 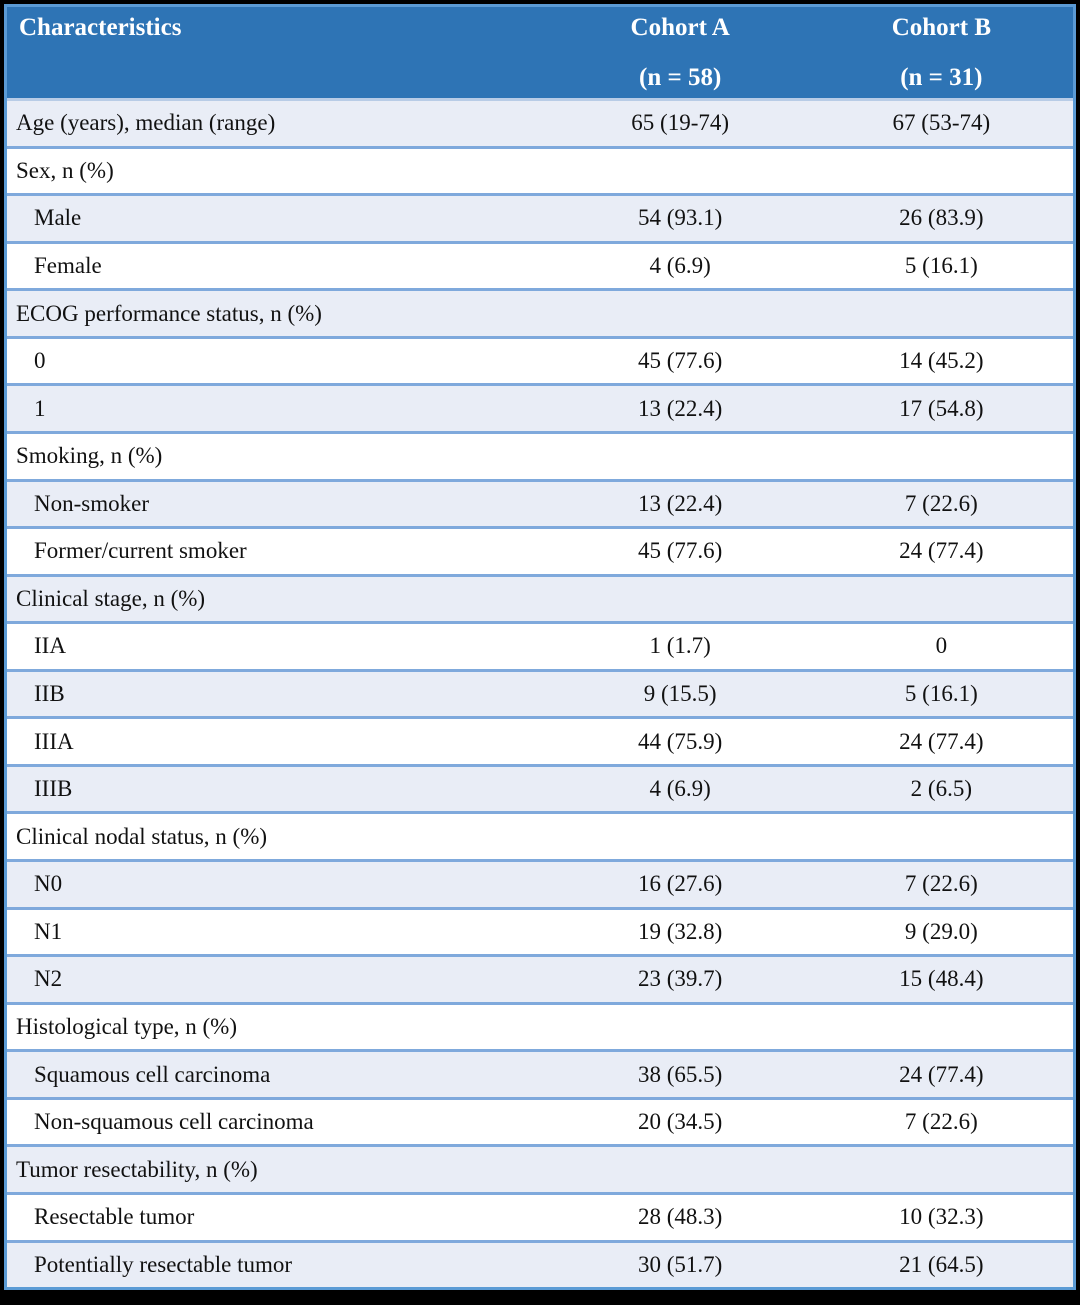 I want to click on table-row: Smoking, n (%), so click(x=540, y=454).